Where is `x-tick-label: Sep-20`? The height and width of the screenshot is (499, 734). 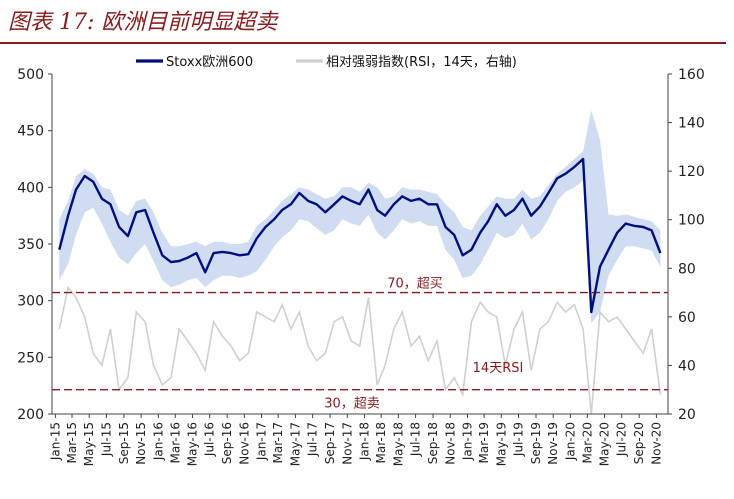 x-tick-label: Sep-20 is located at coordinates (639, 443).